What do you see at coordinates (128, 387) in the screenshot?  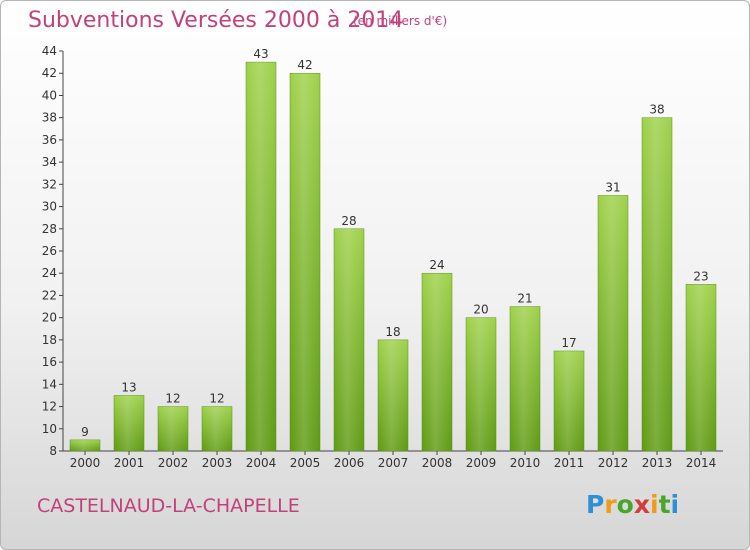 I see `bar-value-label: 13` at bounding box center [128, 387].